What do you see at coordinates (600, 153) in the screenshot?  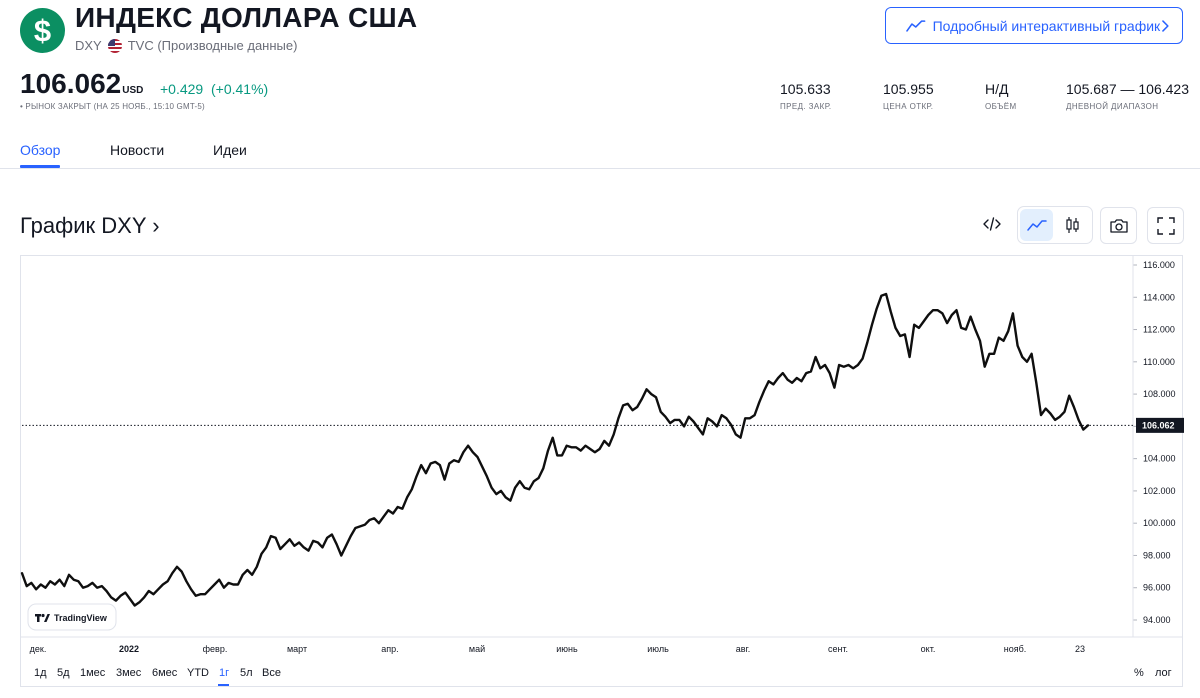 I see `section-tabs: Обзор Новости Идеи` at bounding box center [600, 153].